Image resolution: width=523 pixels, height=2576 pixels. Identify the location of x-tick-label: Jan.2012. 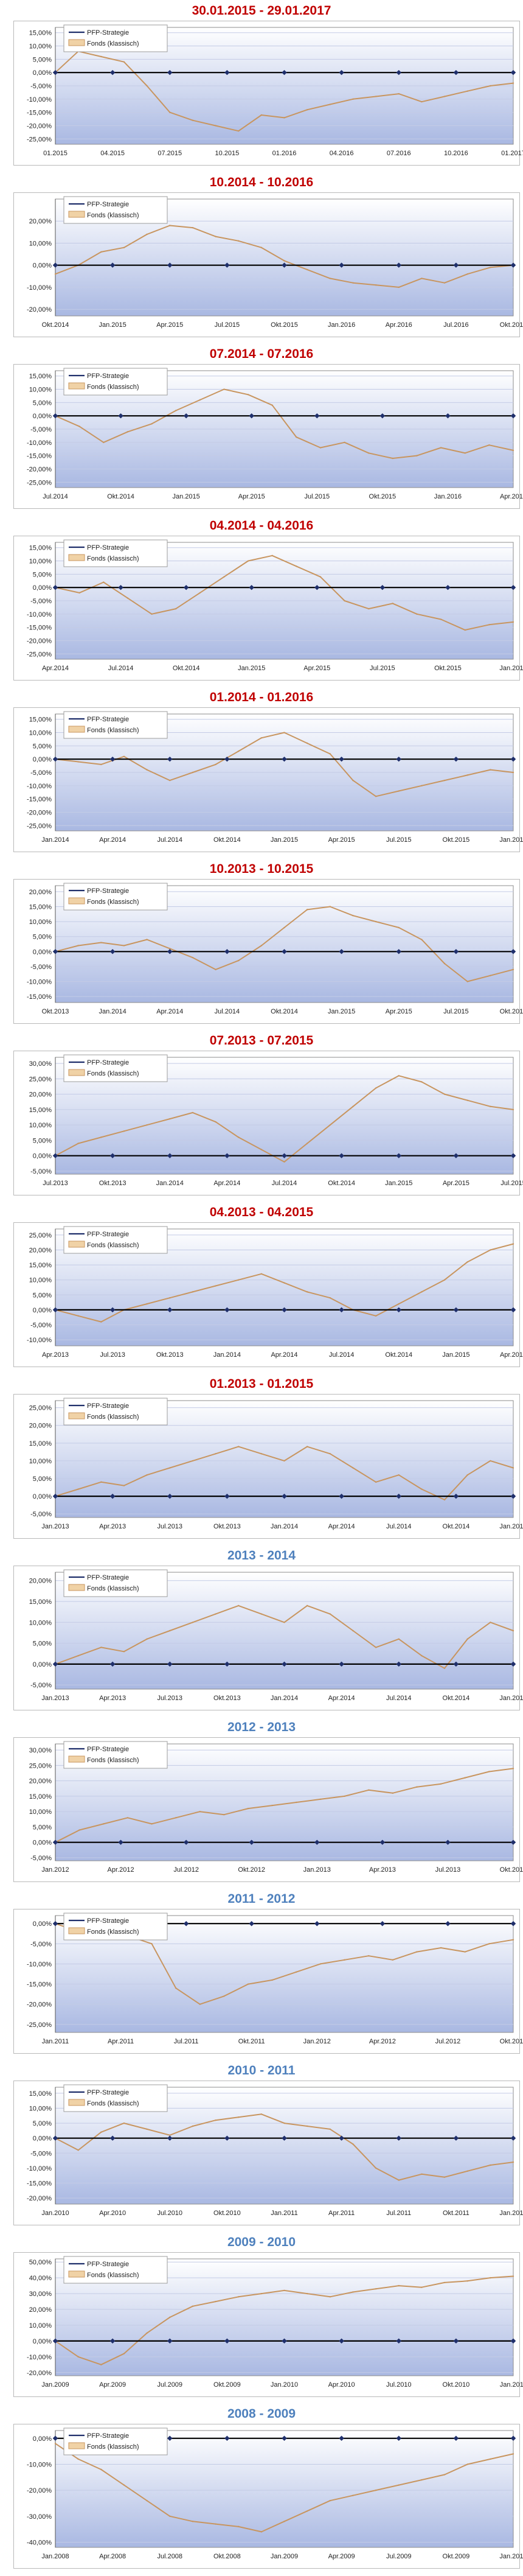
(511, 2213).